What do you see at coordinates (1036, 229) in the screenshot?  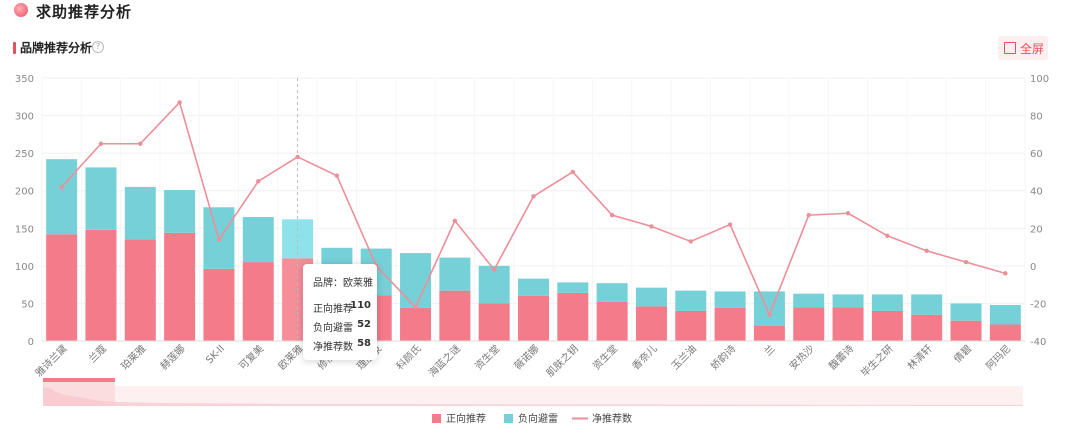 I see `y-right-tick-label: 20` at bounding box center [1036, 229].